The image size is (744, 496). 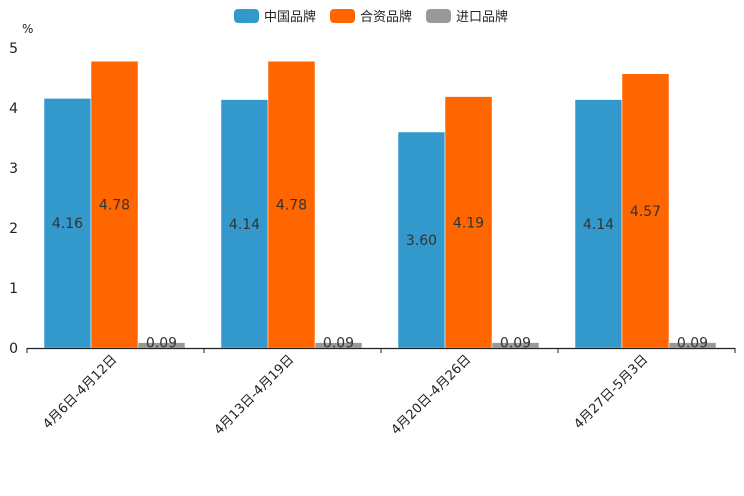 I want to click on x-tick-label: 4月27日-5月3日, so click(x=611, y=392).